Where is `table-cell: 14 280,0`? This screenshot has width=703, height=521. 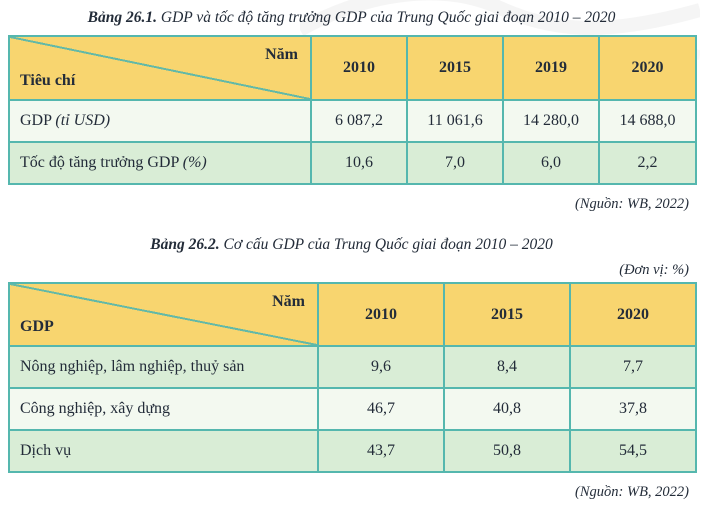
table-cell: 14 280,0 is located at coordinates (551, 121).